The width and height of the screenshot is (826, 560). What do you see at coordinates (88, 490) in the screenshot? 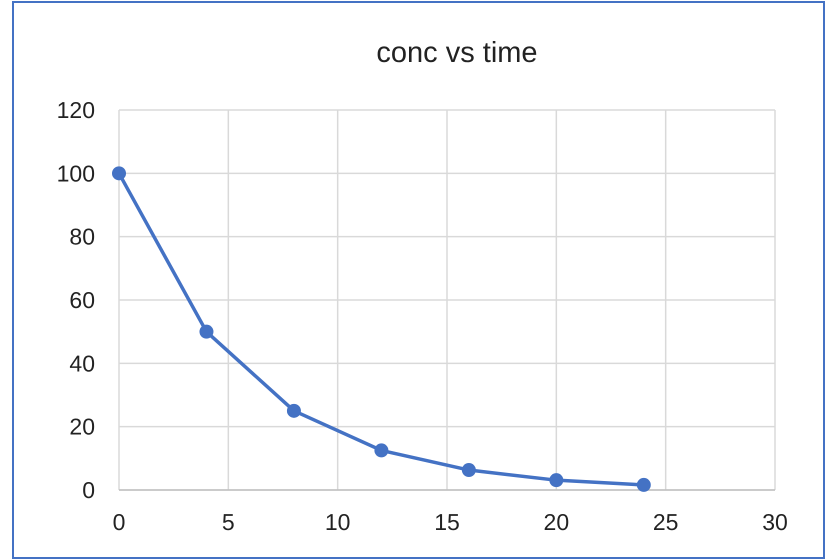
I see `y-tick-label: 0` at bounding box center [88, 490].